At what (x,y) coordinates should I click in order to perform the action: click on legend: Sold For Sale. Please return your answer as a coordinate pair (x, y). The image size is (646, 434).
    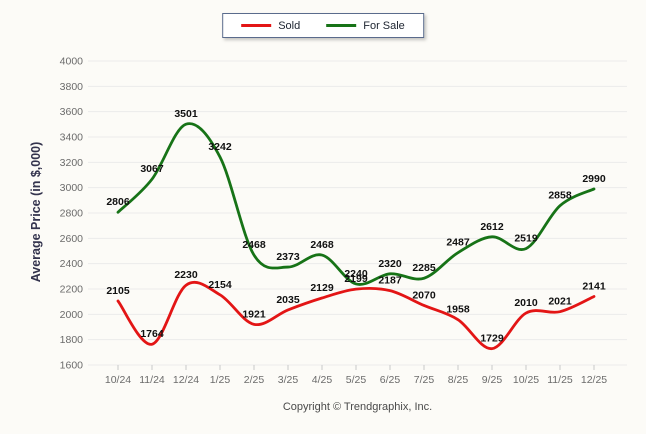
    Looking at the image, I should click on (323, 25).